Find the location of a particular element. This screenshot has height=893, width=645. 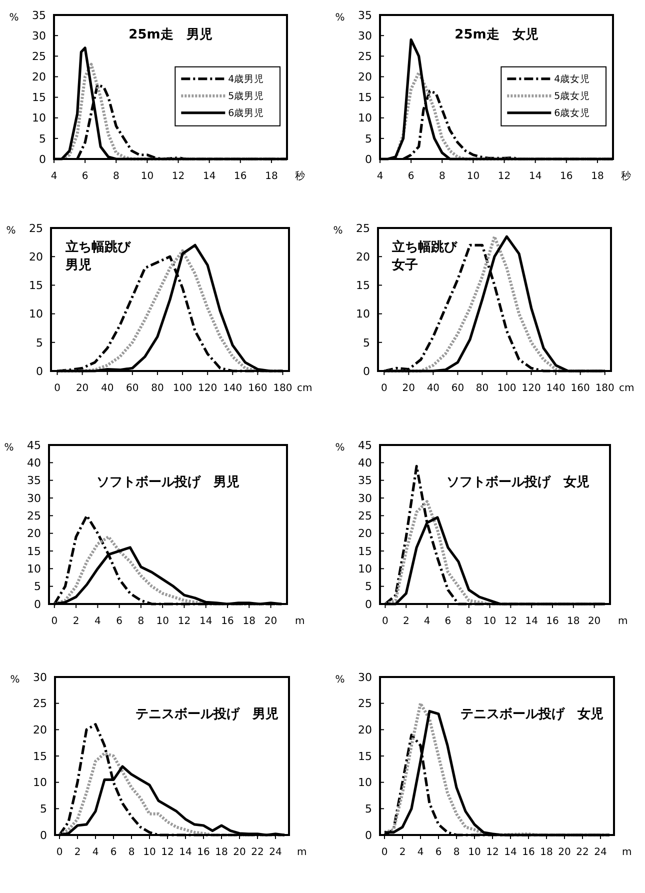

x-tick-label: 24 is located at coordinates (600, 852).